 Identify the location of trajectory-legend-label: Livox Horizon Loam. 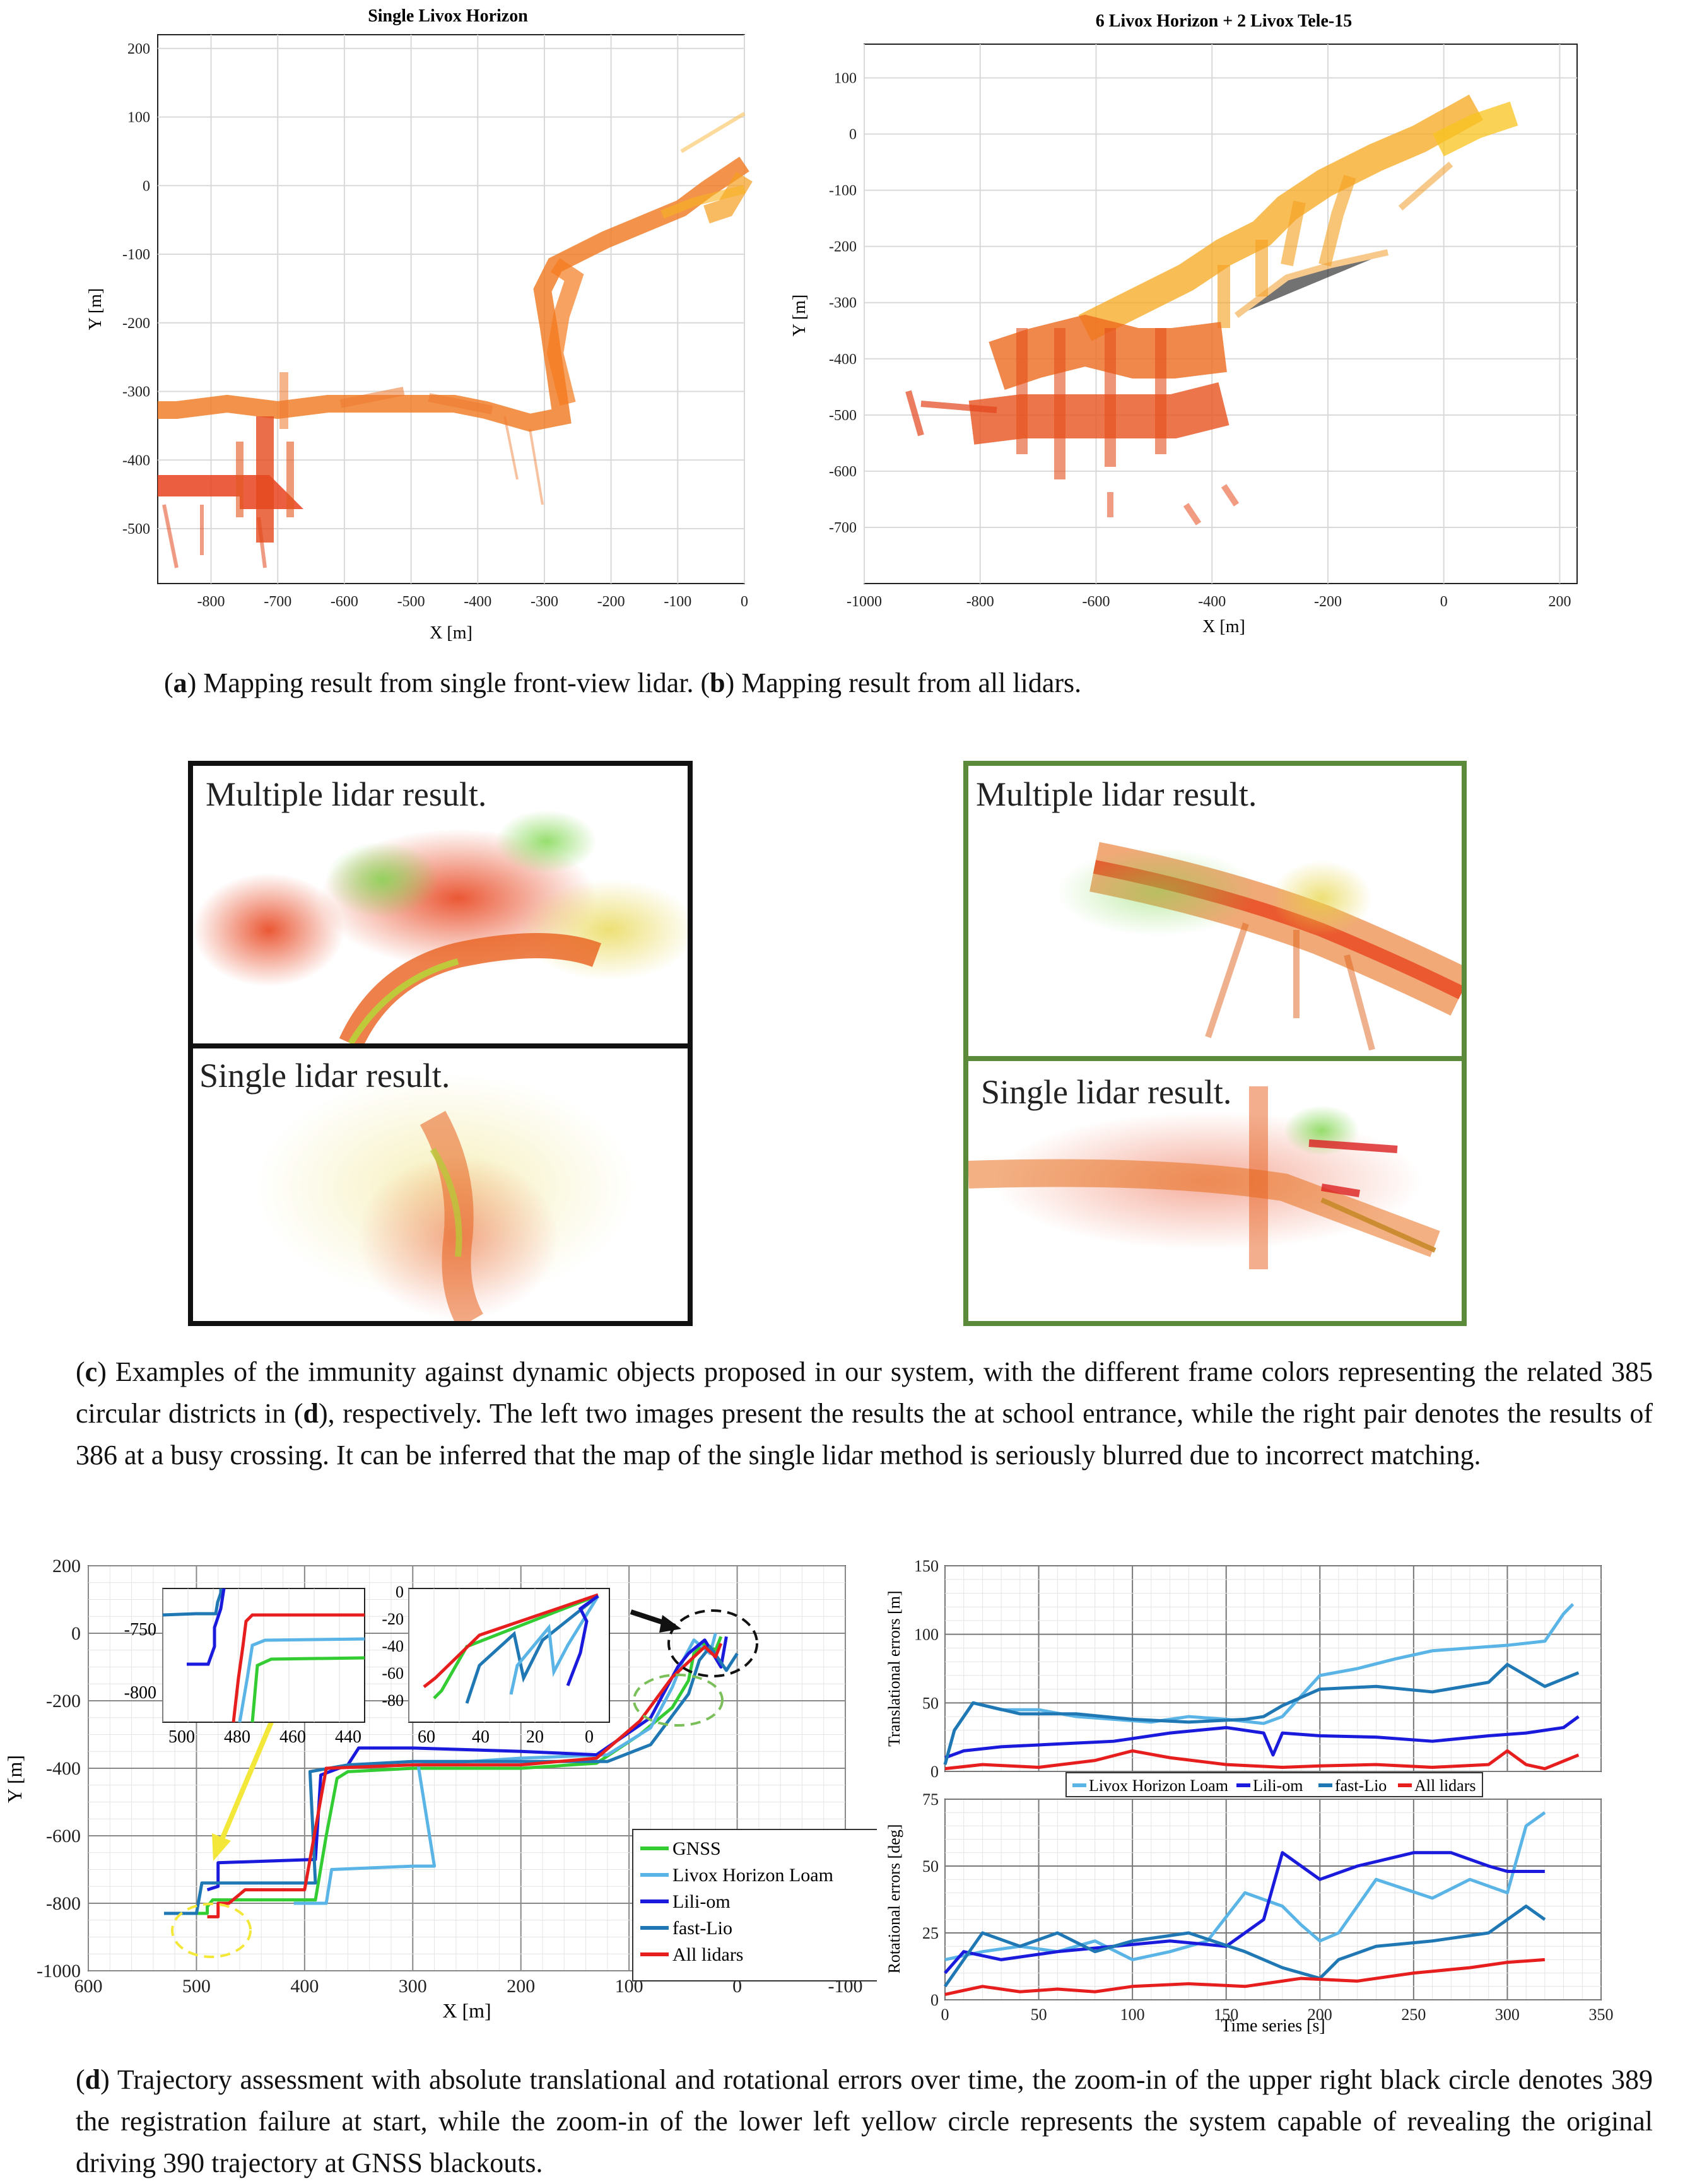
(753, 1875).